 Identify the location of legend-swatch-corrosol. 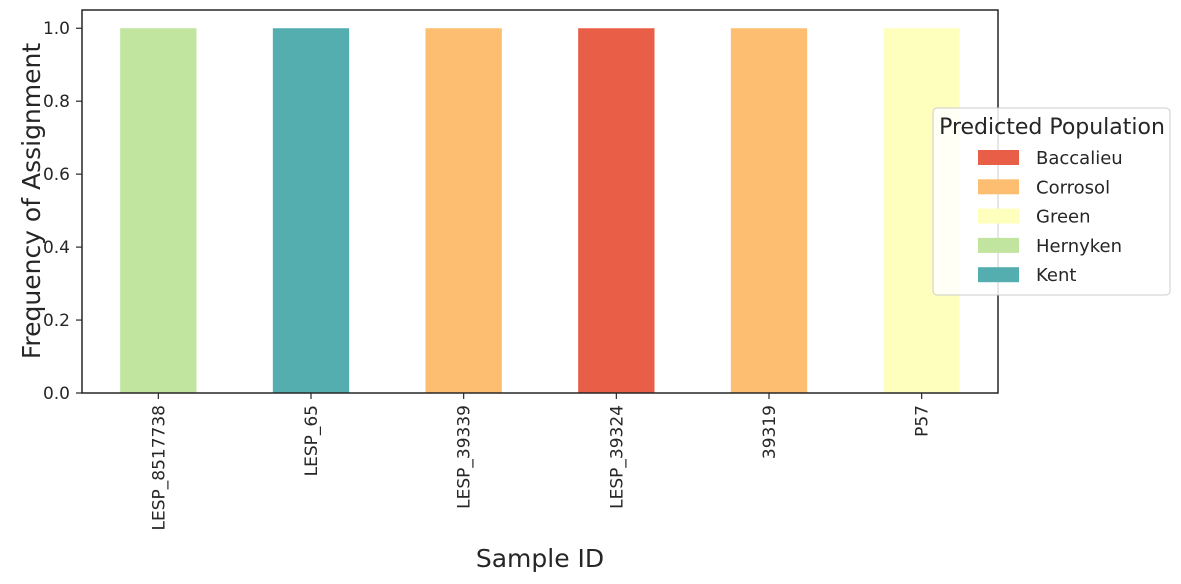
(998, 187).